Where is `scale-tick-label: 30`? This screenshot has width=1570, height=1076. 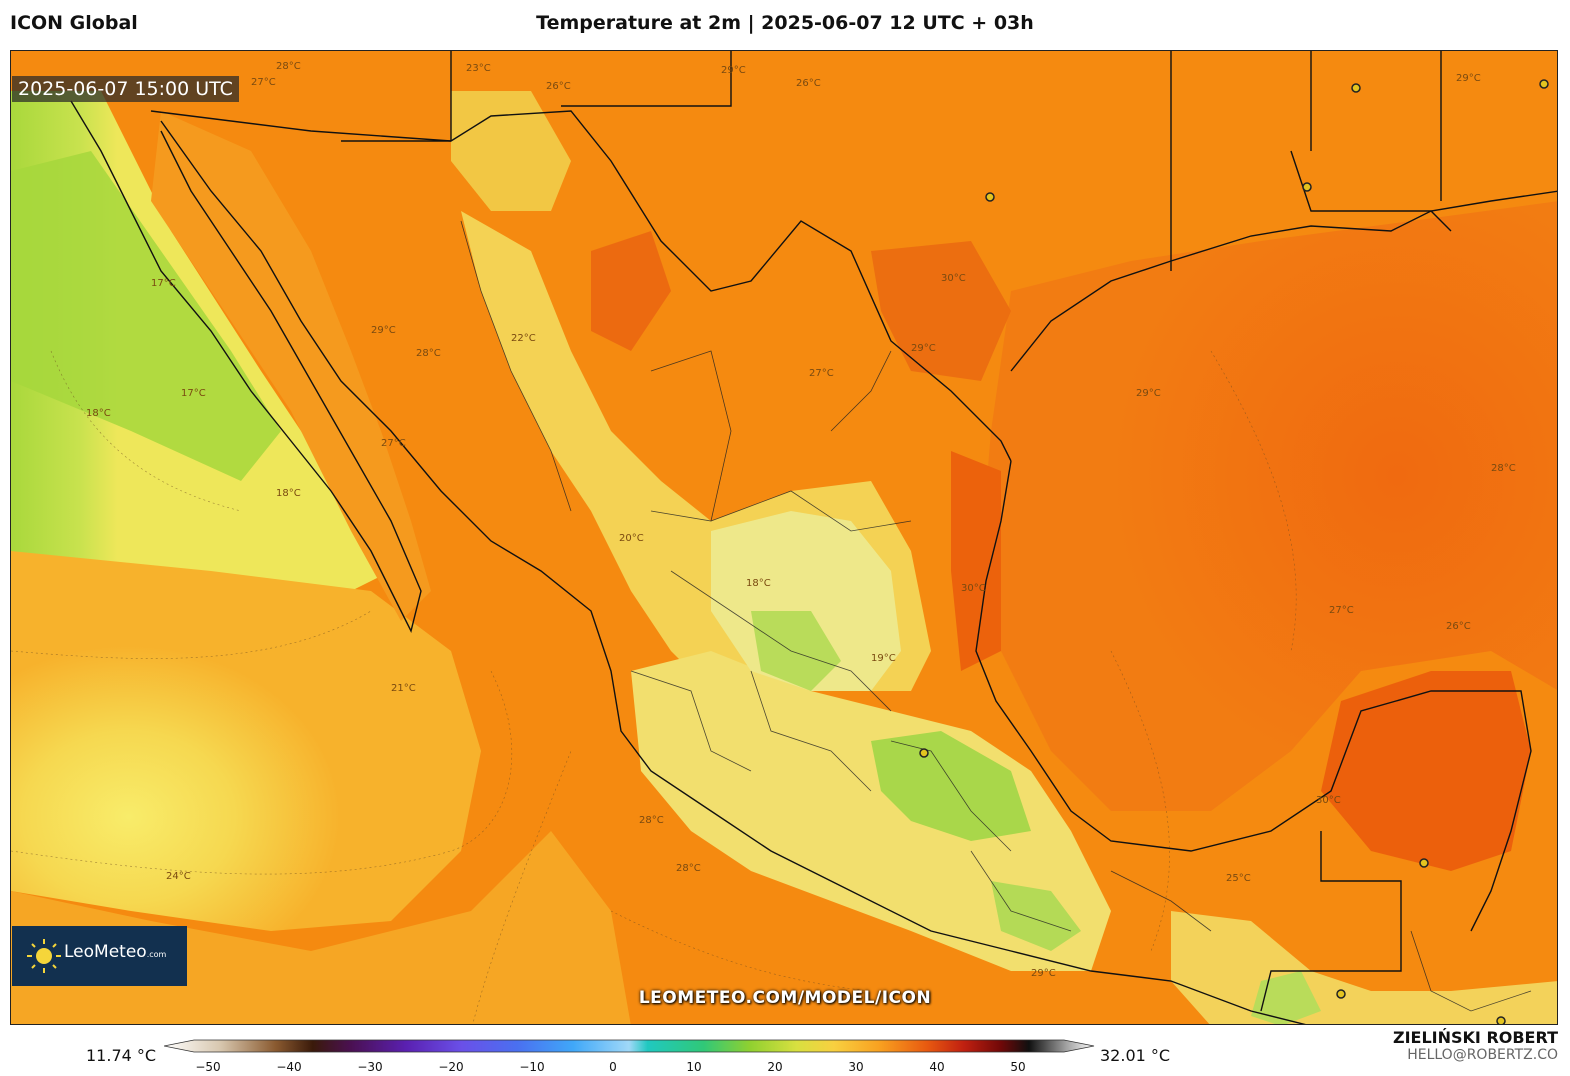 scale-tick-label: 30 is located at coordinates (856, 1067).